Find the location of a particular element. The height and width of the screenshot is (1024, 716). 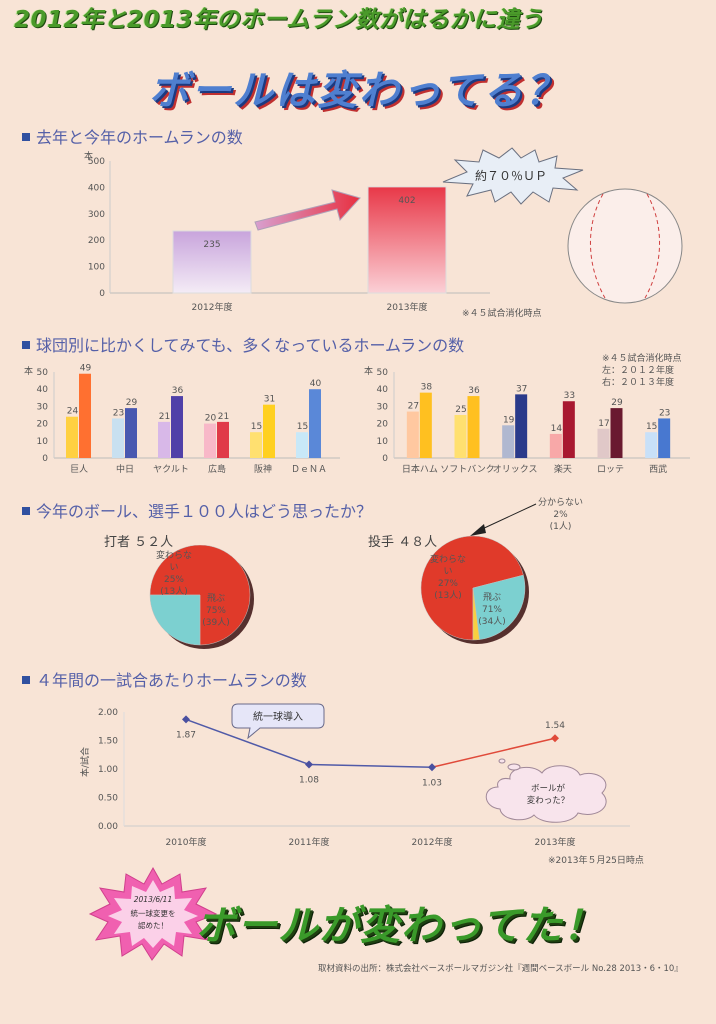

pie-slice-count: (39人) is located at coordinates (215, 622).